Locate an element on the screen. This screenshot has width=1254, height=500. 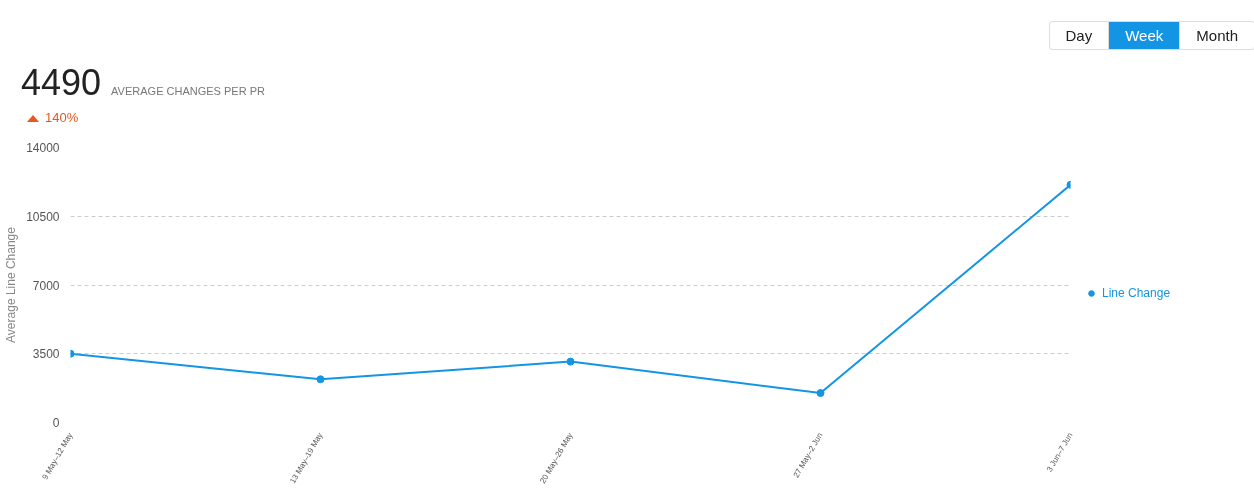
y-tick-label: 14000 is located at coordinates (43, 148).